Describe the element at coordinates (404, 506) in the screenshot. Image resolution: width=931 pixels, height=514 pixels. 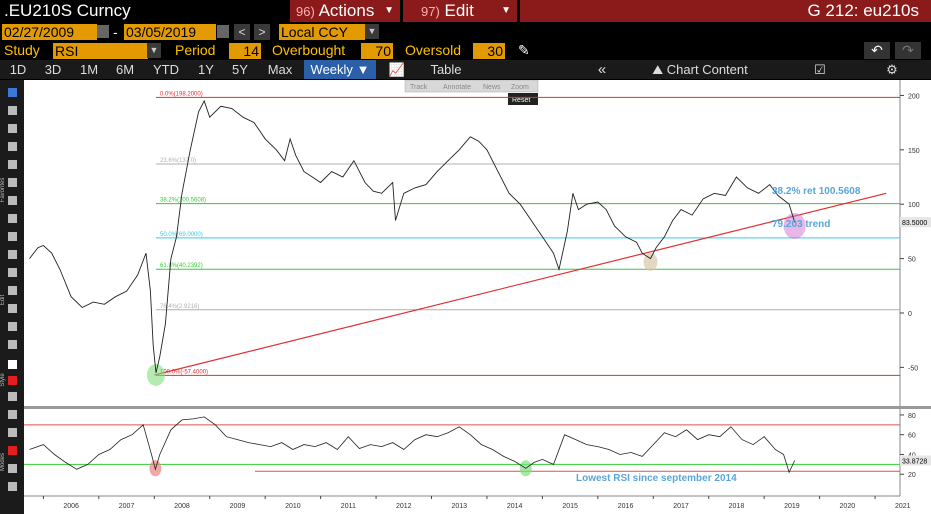
I see `x-tick-label: 2012` at that location.